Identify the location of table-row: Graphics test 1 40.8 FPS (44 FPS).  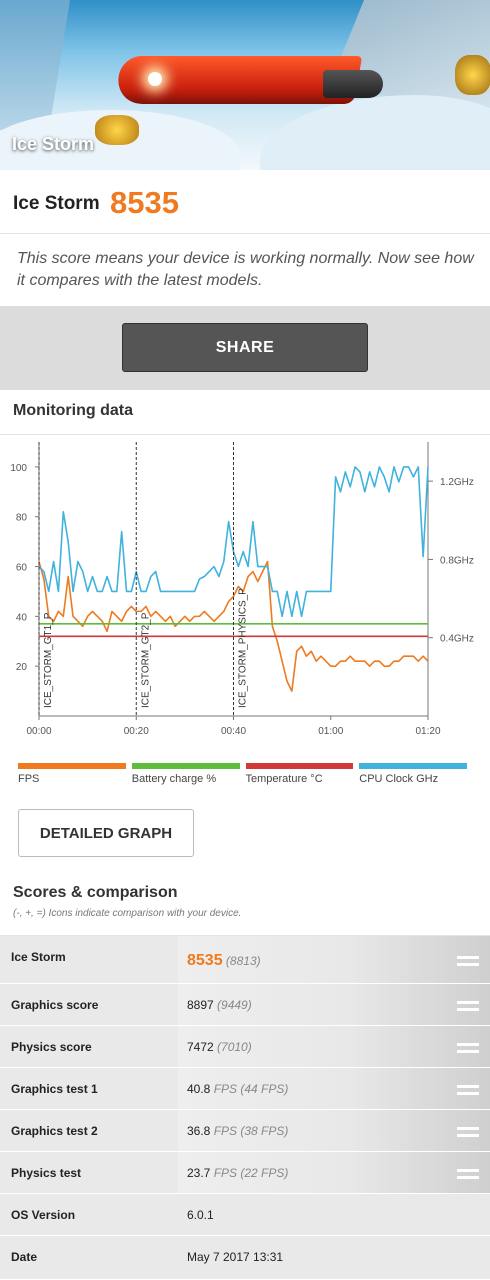
(245, 1089).